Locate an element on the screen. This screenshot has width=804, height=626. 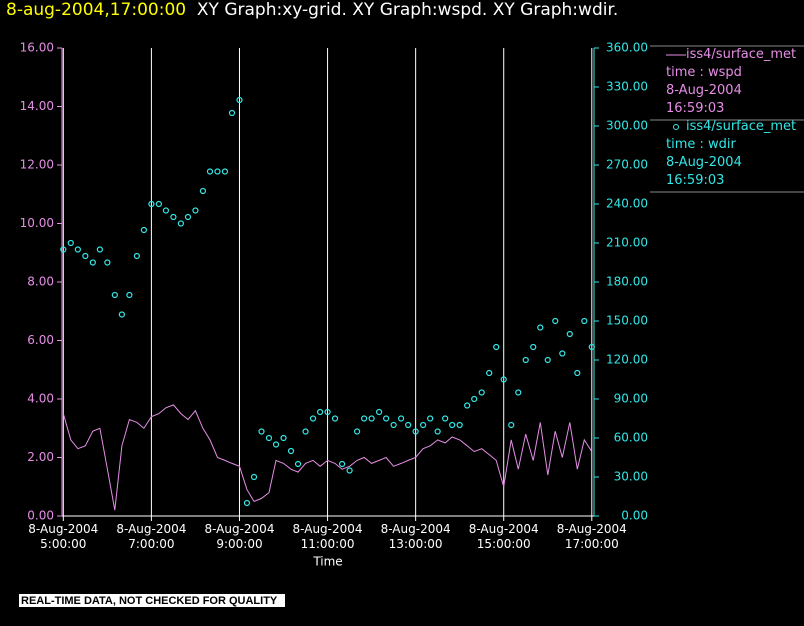
y2-tick-label: 180.00 is located at coordinates (627, 282).